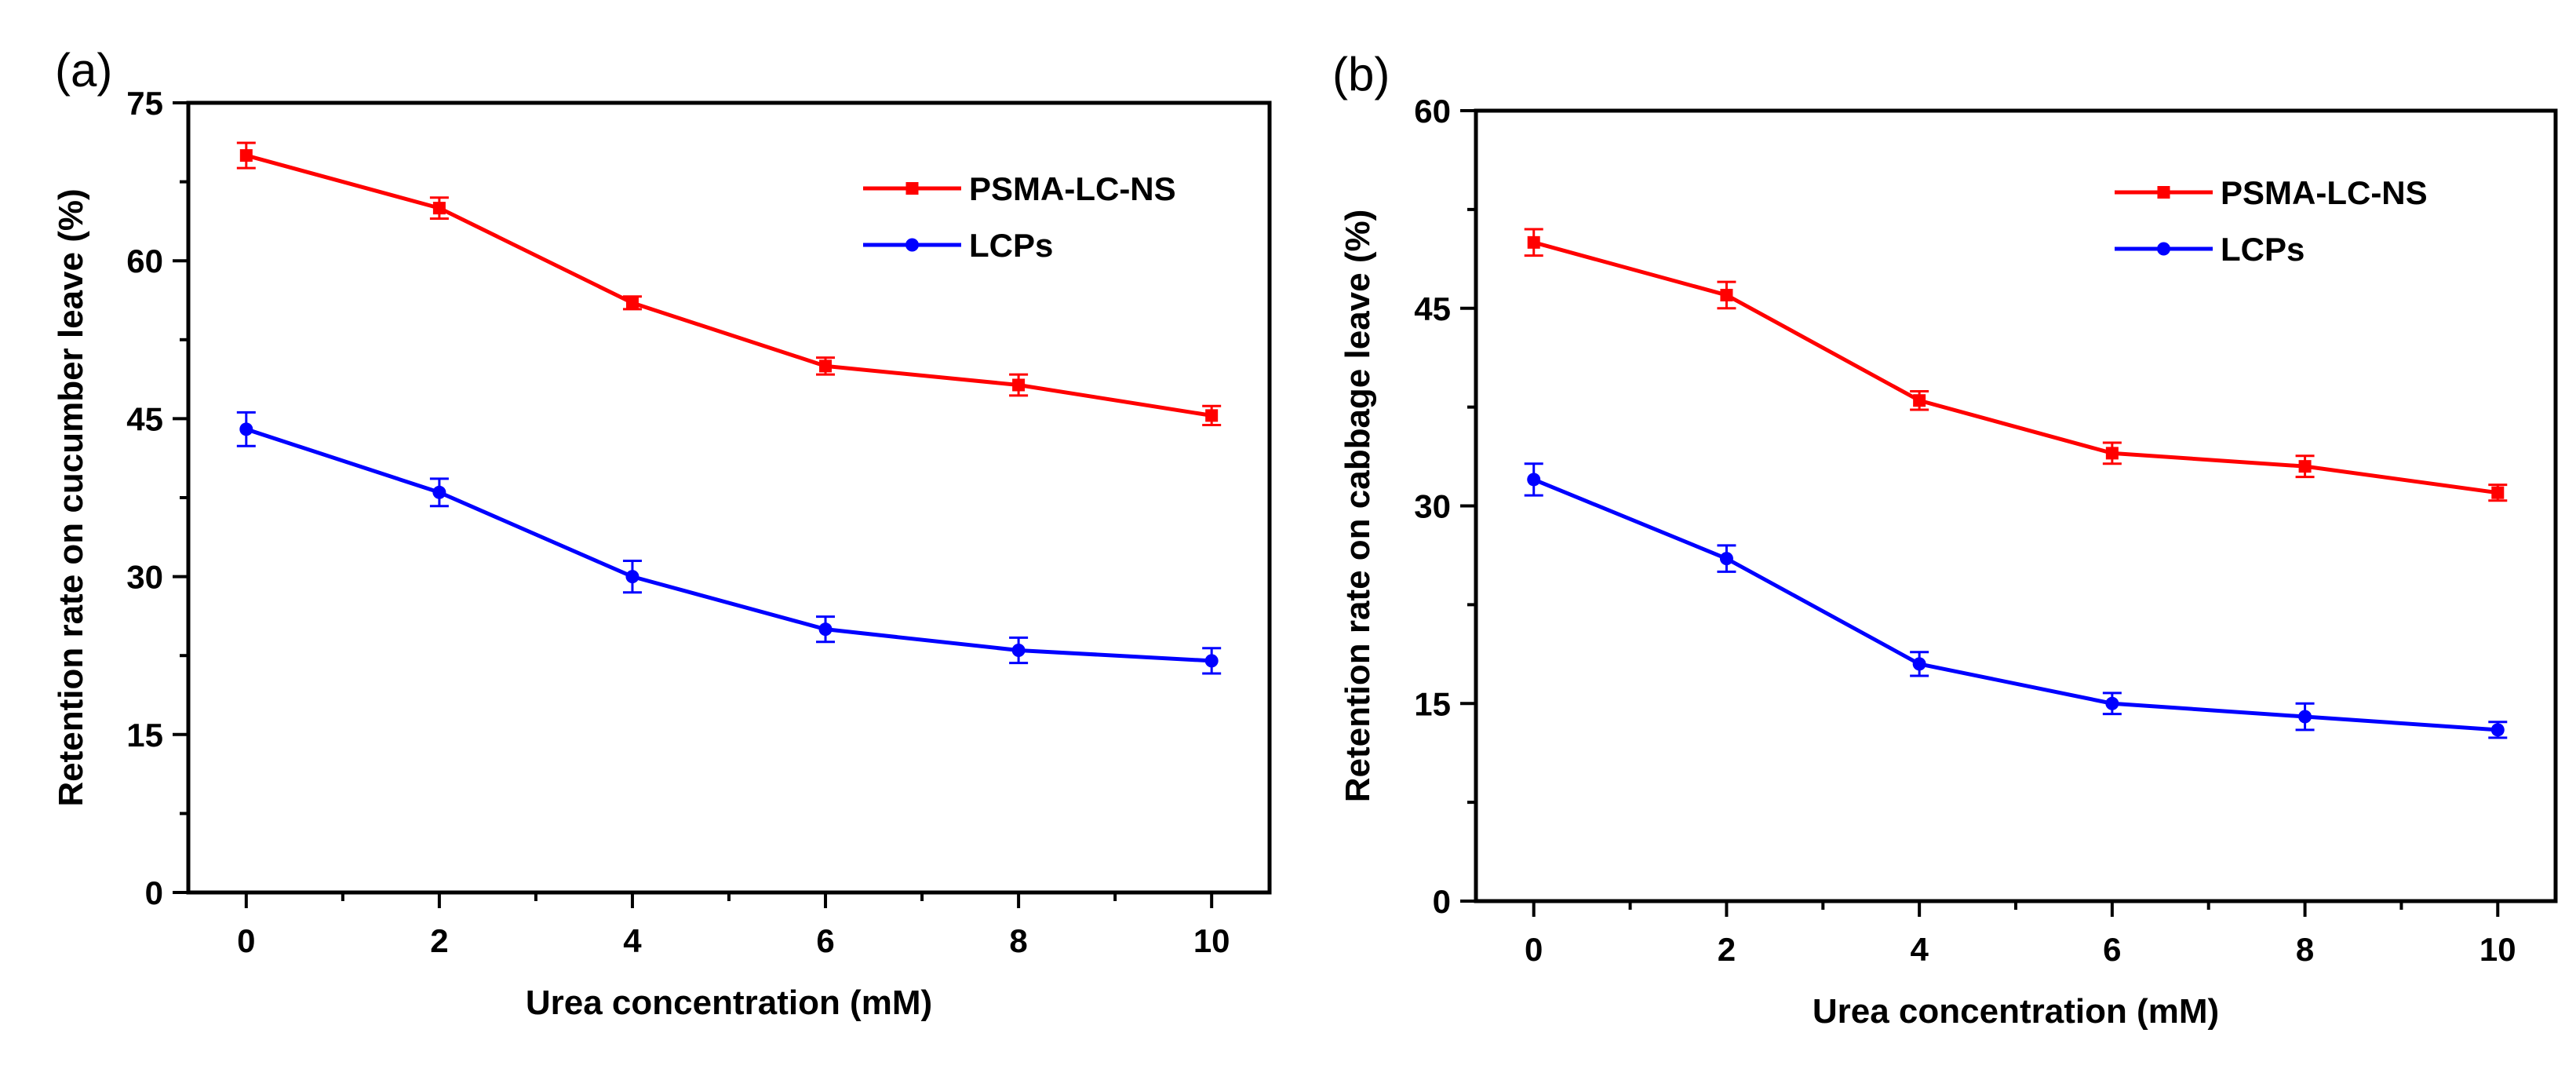  Describe the element at coordinates (71, 497) in the screenshot. I see `y-axis-label: Retention rate on cucumber leave (%)` at that location.